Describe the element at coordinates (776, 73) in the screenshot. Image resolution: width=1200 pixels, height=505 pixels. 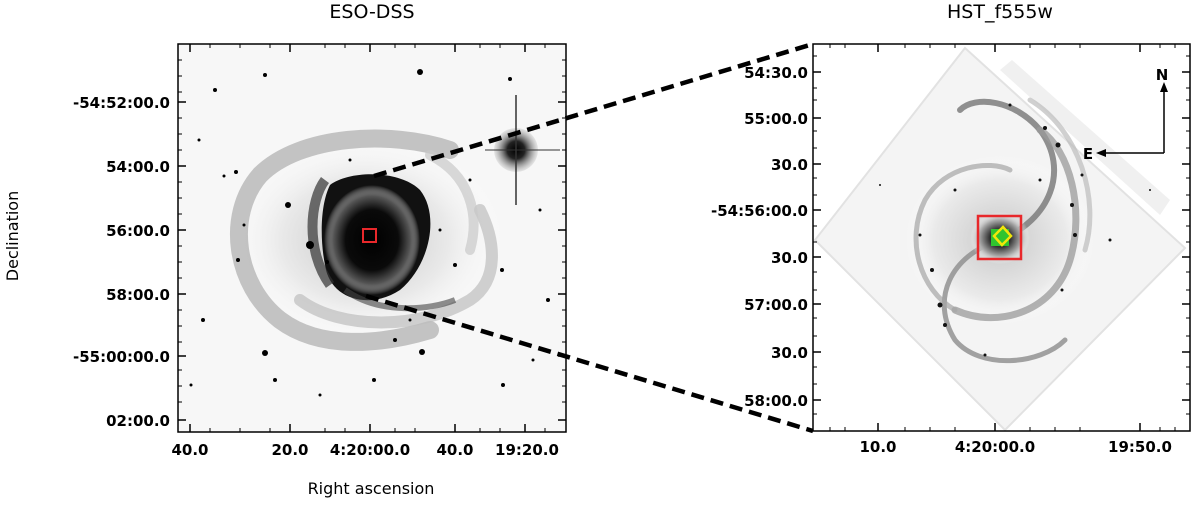
I see `right-ytick-label: 54:30.0` at that location.